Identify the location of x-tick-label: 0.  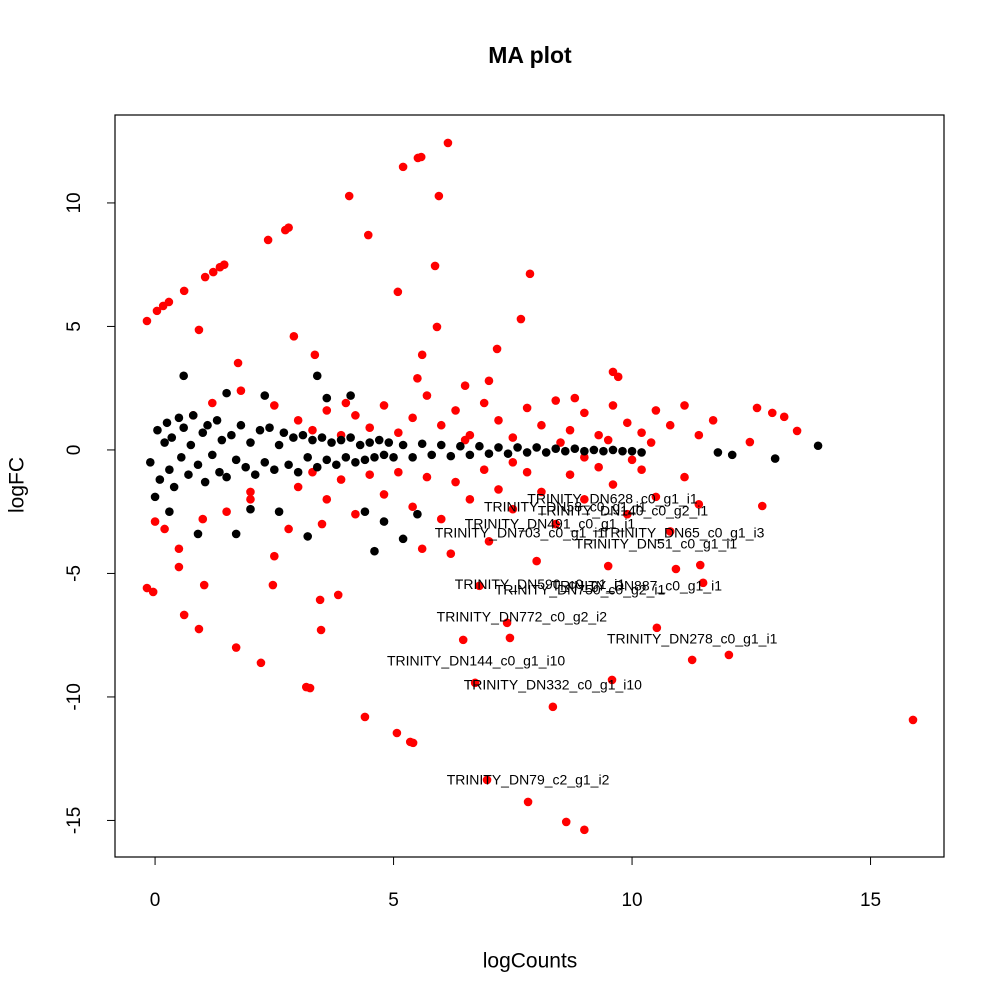
(155, 900).